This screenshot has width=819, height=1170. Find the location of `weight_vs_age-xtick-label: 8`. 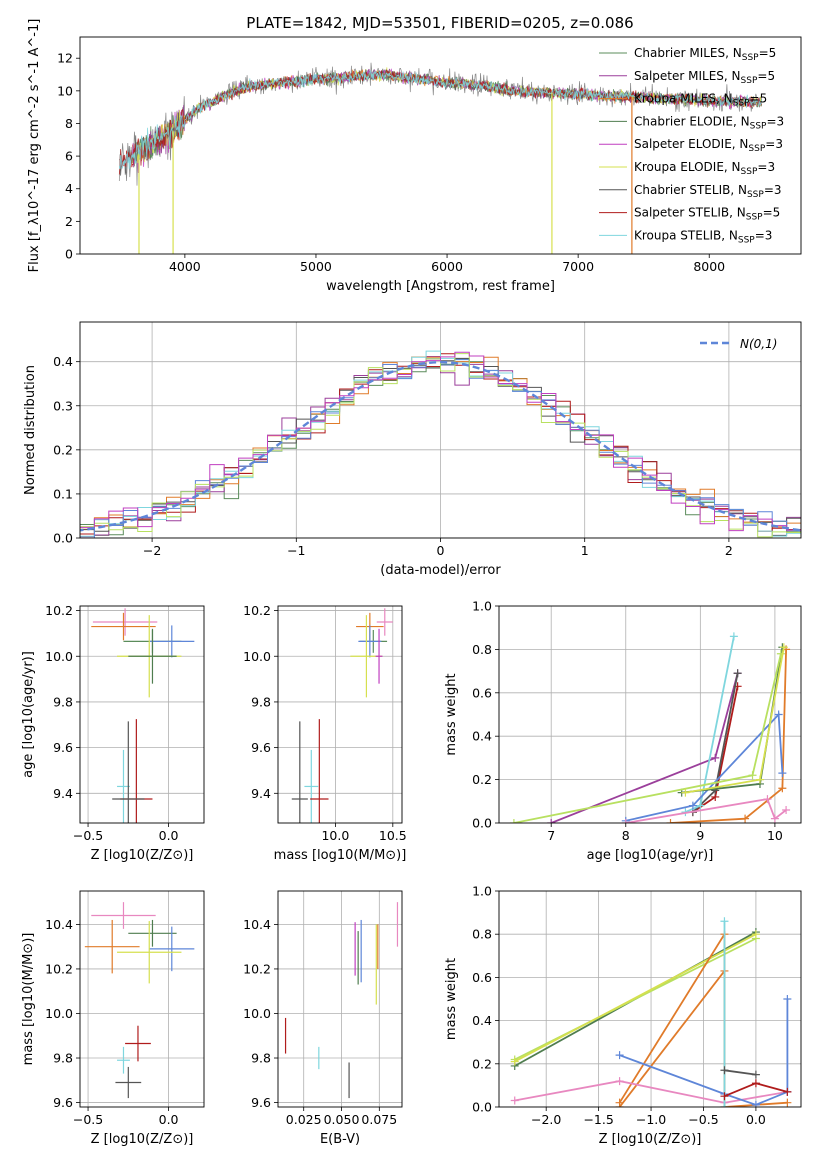

weight_vs_age-xtick-label: 8 is located at coordinates (626, 835).